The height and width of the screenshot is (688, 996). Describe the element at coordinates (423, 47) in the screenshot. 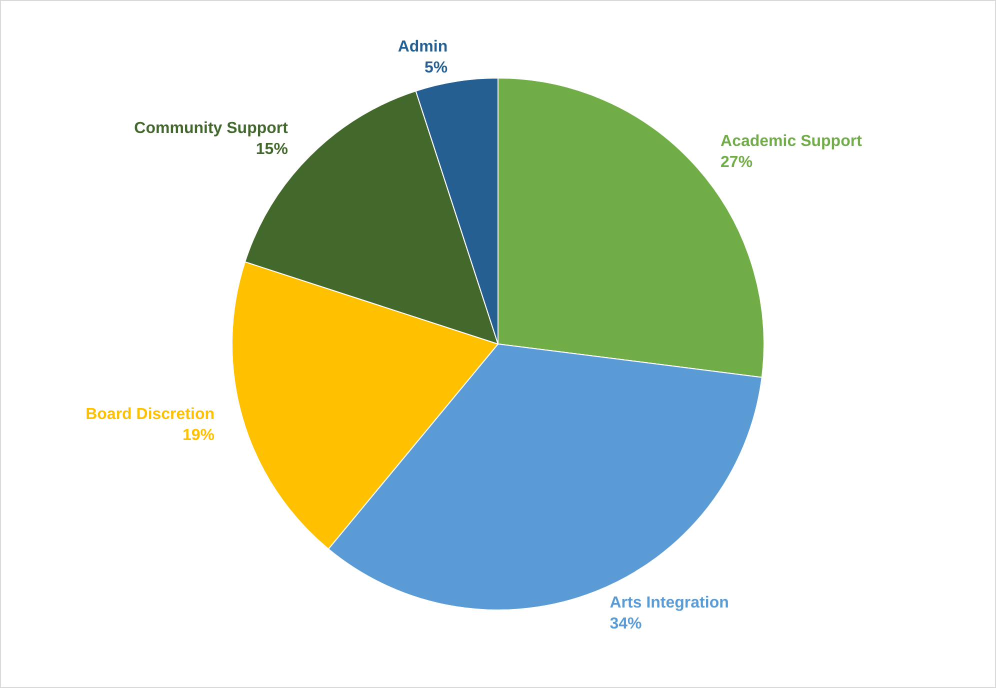

I see `slice-label: Admin` at that location.